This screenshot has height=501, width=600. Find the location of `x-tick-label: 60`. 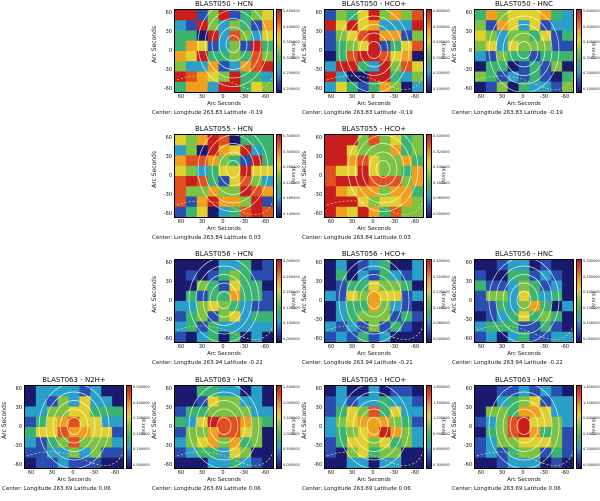

x-tick-label: 60 is located at coordinates (331, 347).